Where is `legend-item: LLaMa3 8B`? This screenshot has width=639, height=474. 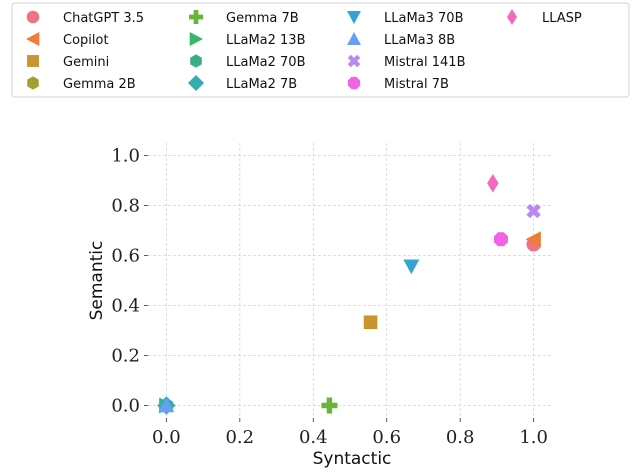 legend-item: LLaMa3 8B is located at coordinates (401, 40).